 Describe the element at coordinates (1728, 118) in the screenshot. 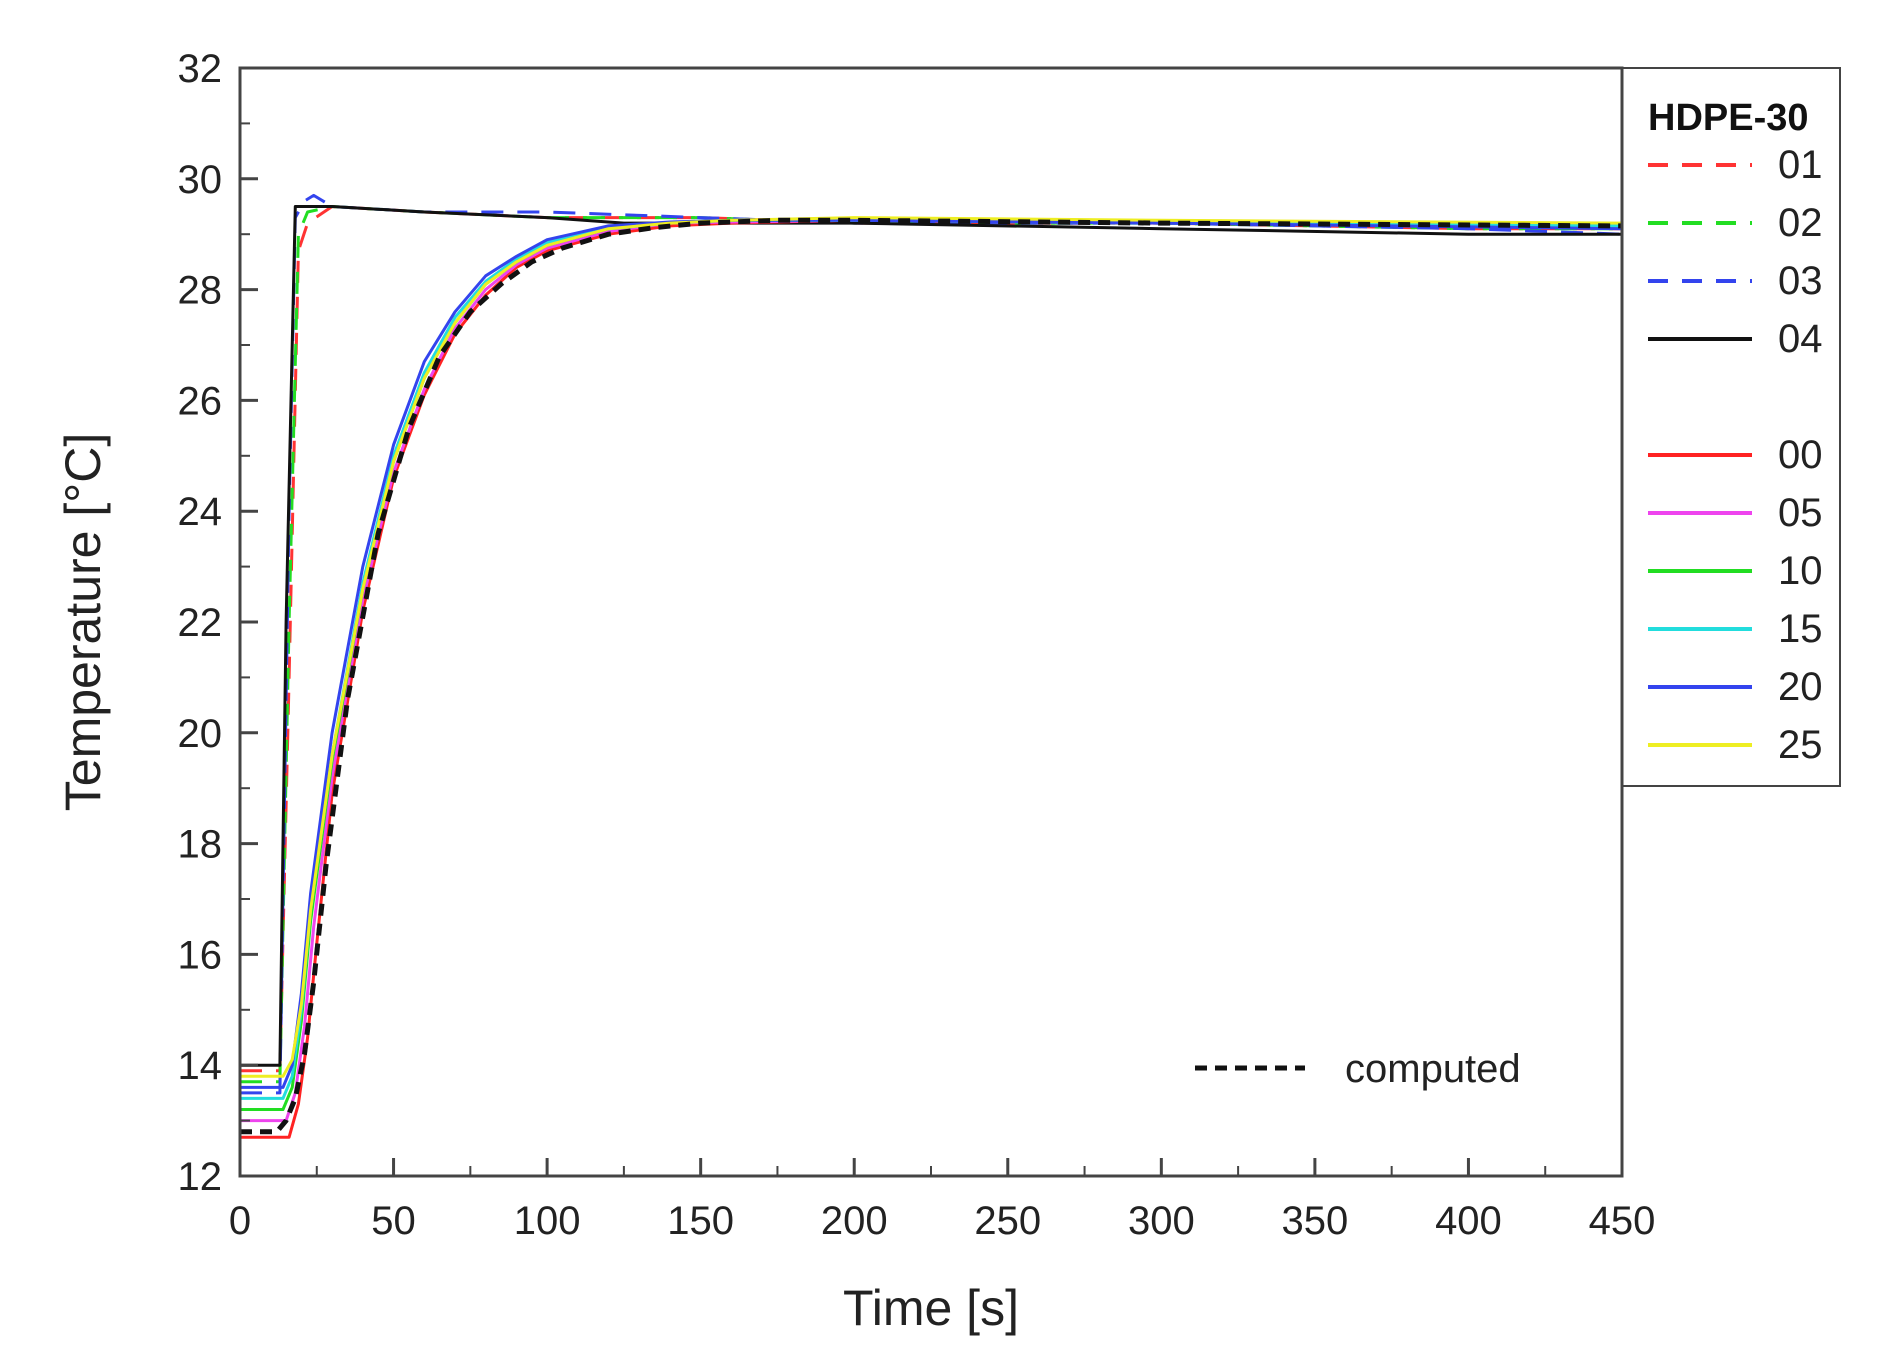

I see `legend-title: HDPE-30` at that location.